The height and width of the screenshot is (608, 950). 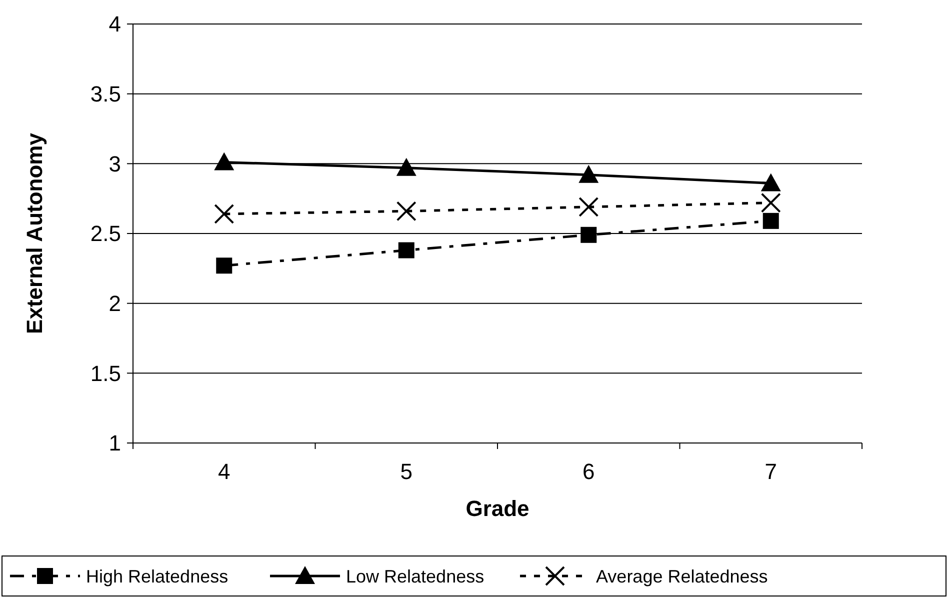 What do you see at coordinates (114, 163) in the screenshot?
I see `y-tick-label: 3` at bounding box center [114, 163].